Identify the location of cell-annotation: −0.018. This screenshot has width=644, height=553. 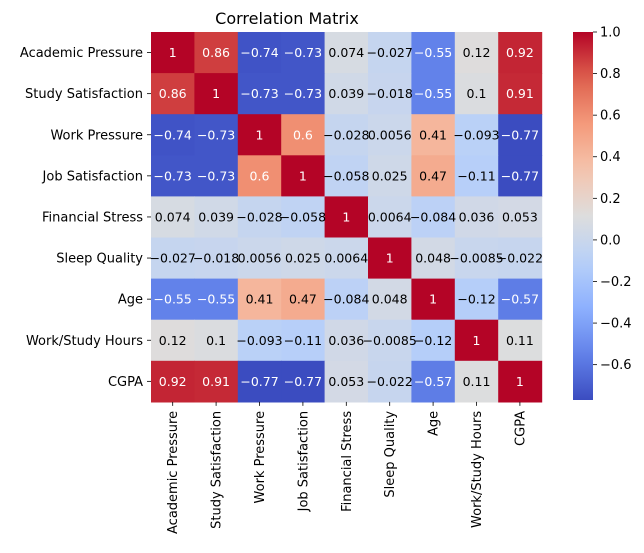
(216, 258).